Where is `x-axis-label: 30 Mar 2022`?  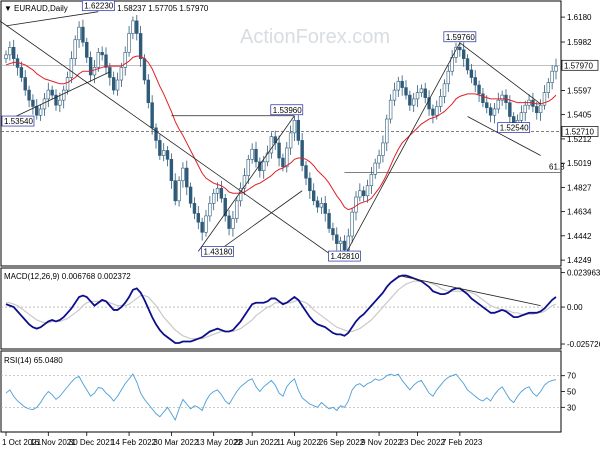
x-axis-label: 30 Mar 2022 is located at coordinates (175, 442).